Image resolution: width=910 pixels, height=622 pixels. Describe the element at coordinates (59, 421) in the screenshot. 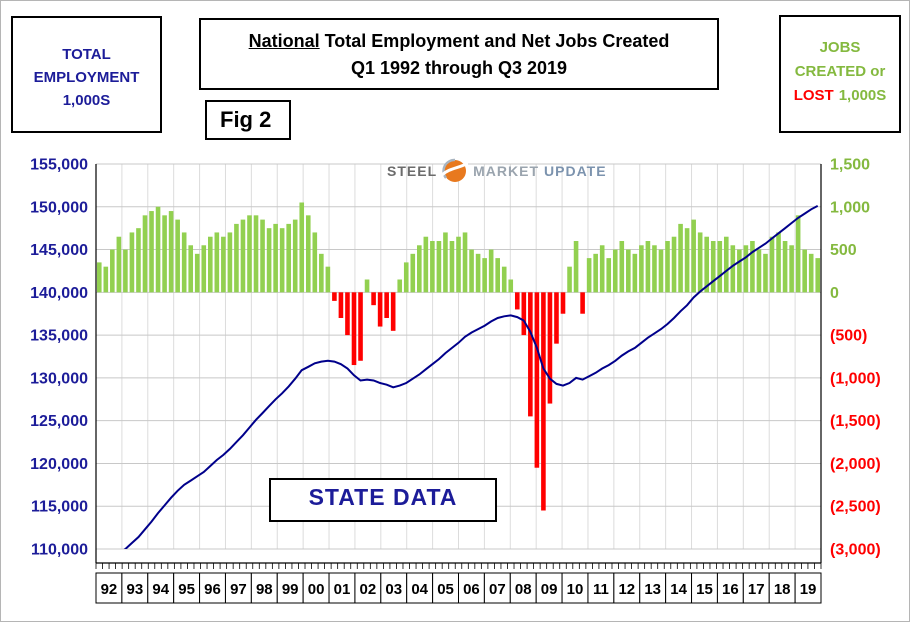

I see `left-axis-tick: 125,000` at that location.